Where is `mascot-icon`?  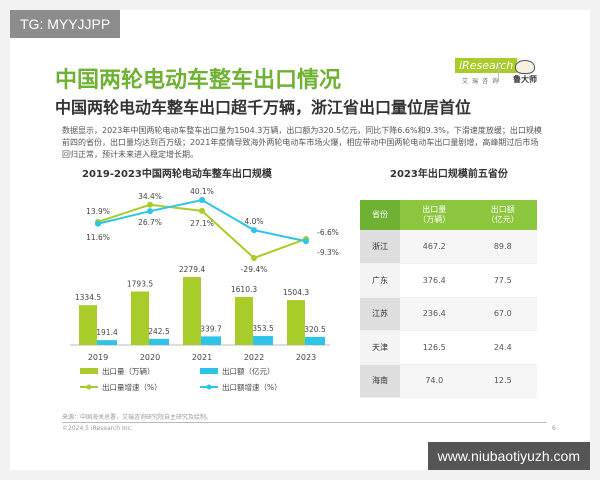 mascot-icon is located at coordinates (525, 67).